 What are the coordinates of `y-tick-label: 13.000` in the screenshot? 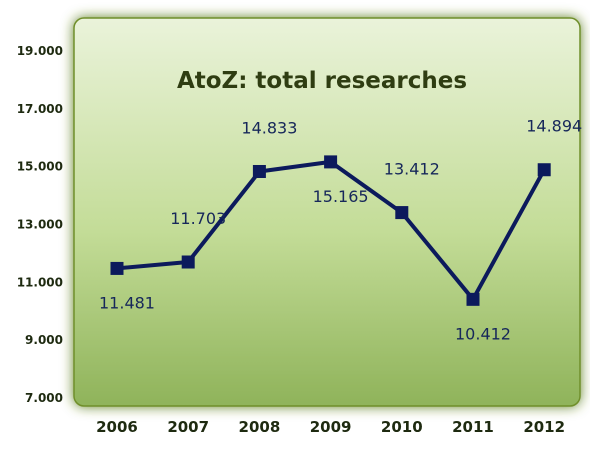 It's located at (40, 225).